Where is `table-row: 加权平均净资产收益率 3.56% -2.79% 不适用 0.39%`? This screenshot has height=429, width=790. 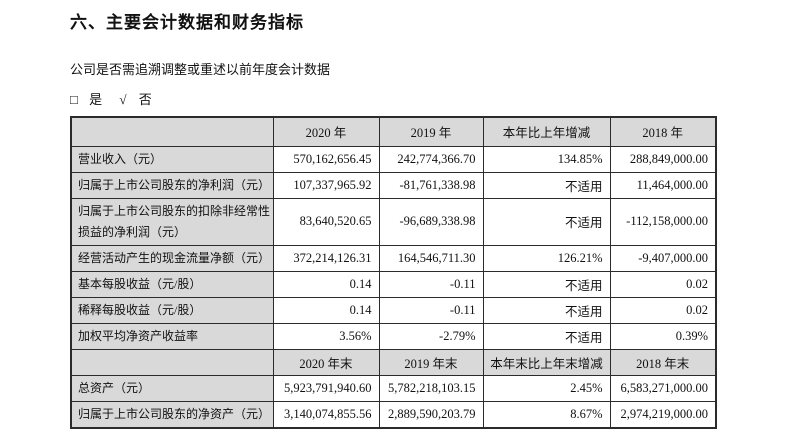 table-row: 加权平均净资产收益率 3.56% -2.79% 不适用 0.39% is located at coordinates (393, 336).